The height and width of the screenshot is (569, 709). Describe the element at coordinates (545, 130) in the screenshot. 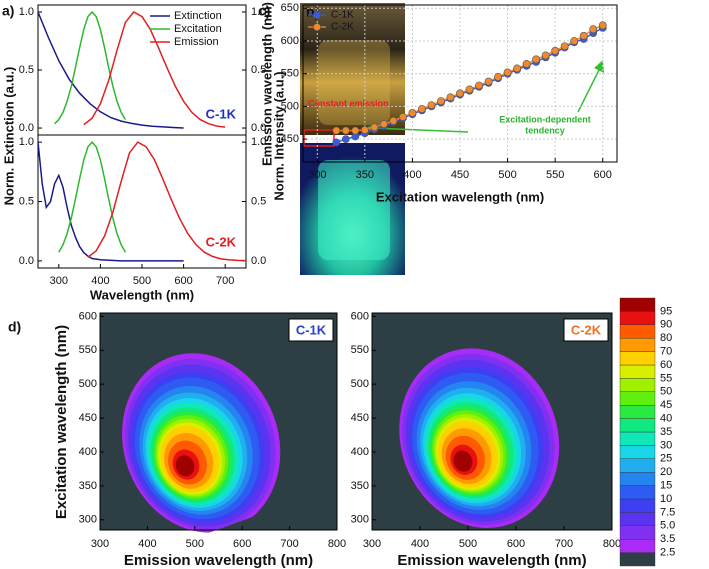

I see `annotation: tendency` at that location.